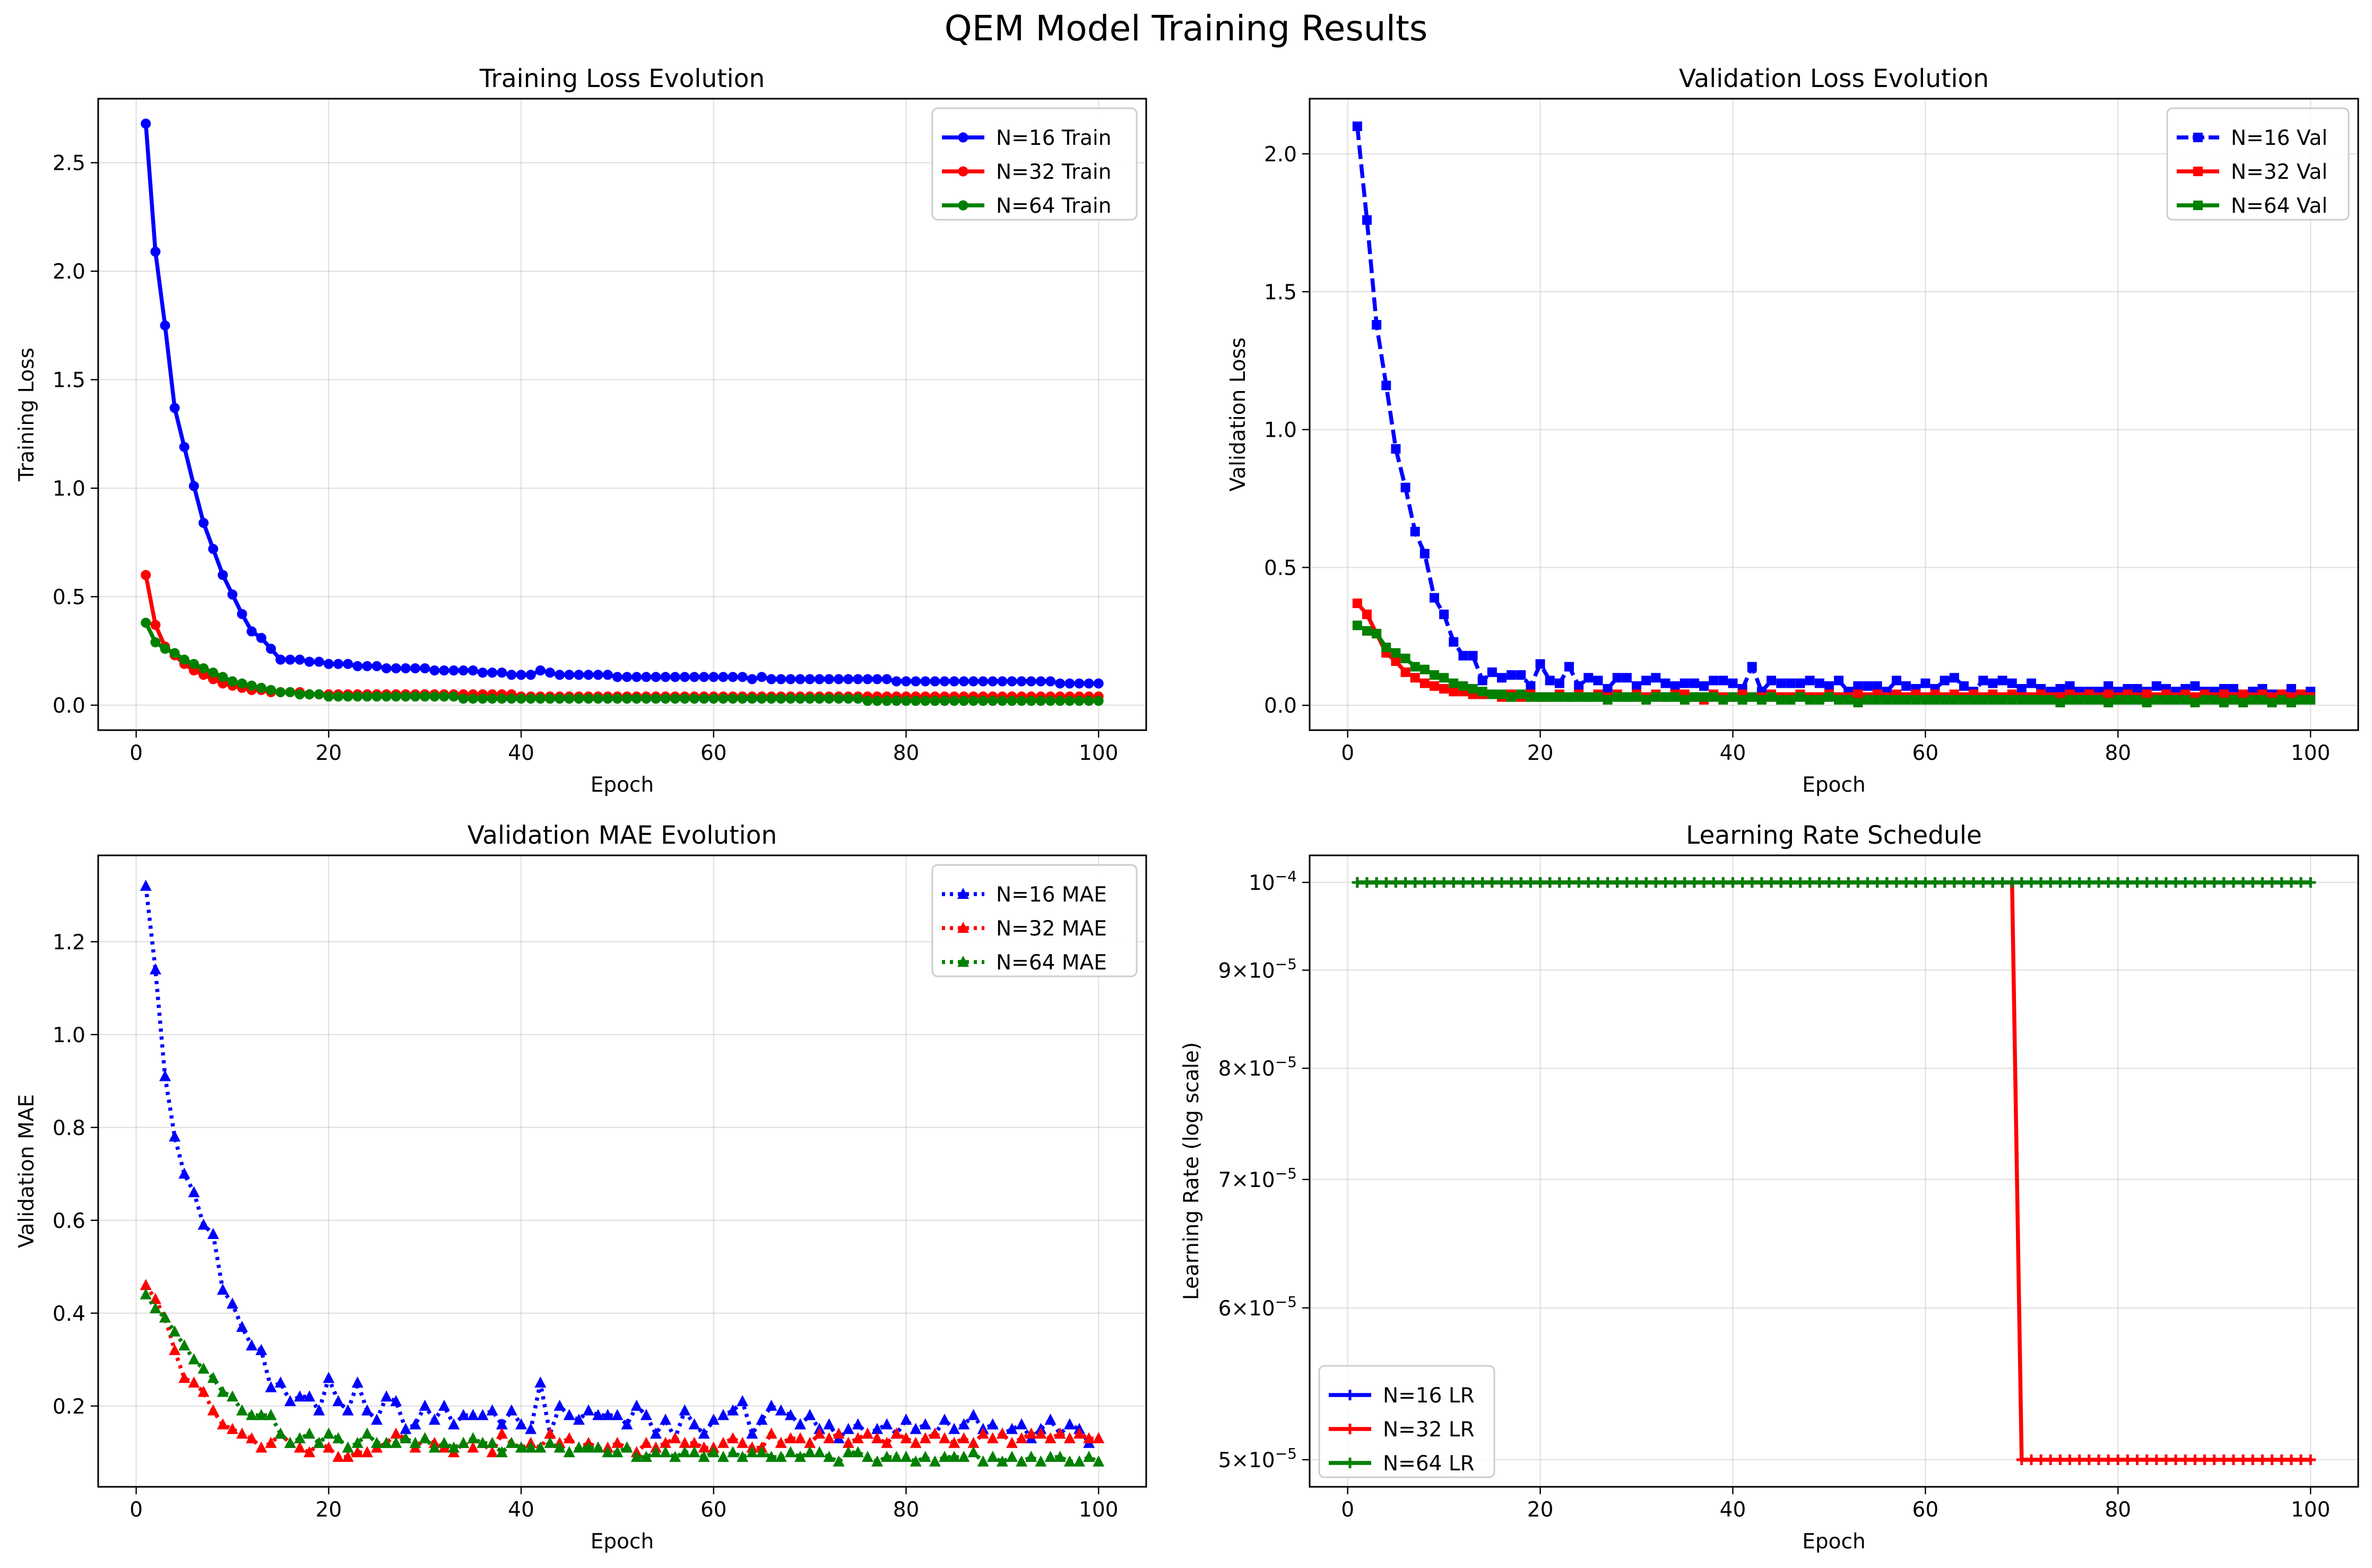 The height and width of the screenshot is (1568, 2372). What do you see at coordinates (622, 1542) in the screenshot?
I see `x-axis-label: Epoch` at bounding box center [622, 1542].